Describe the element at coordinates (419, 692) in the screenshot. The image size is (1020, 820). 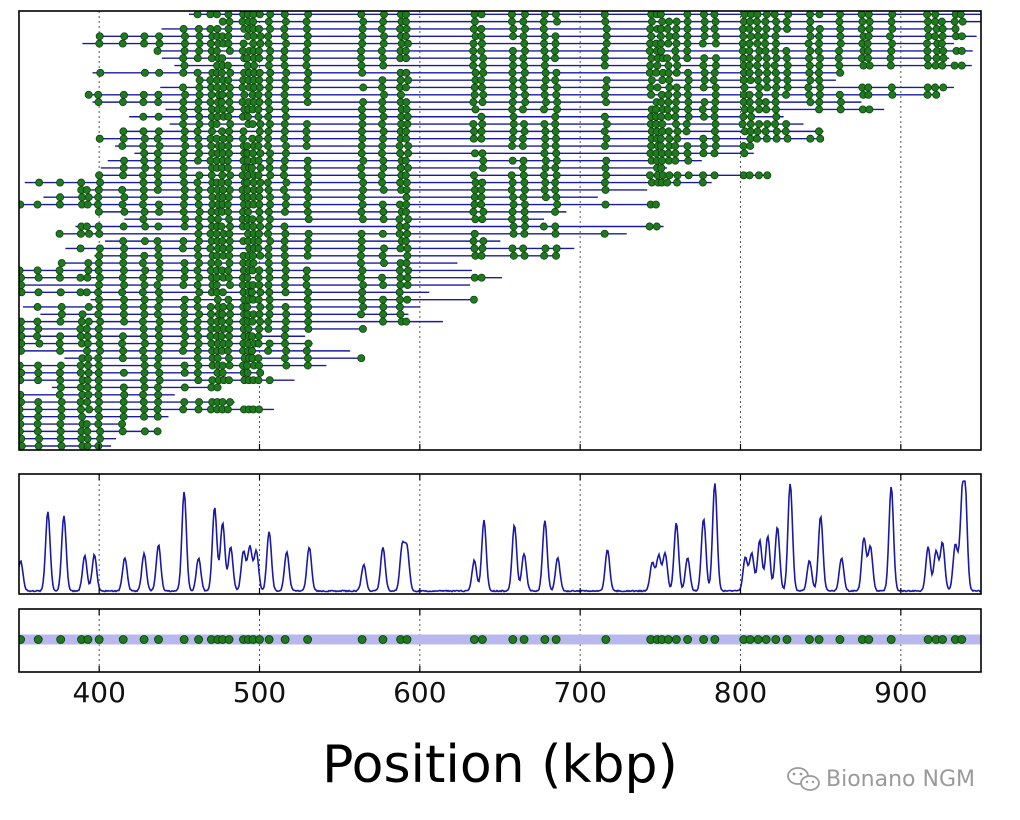
I see `x-tick-label-600: 600` at that location.